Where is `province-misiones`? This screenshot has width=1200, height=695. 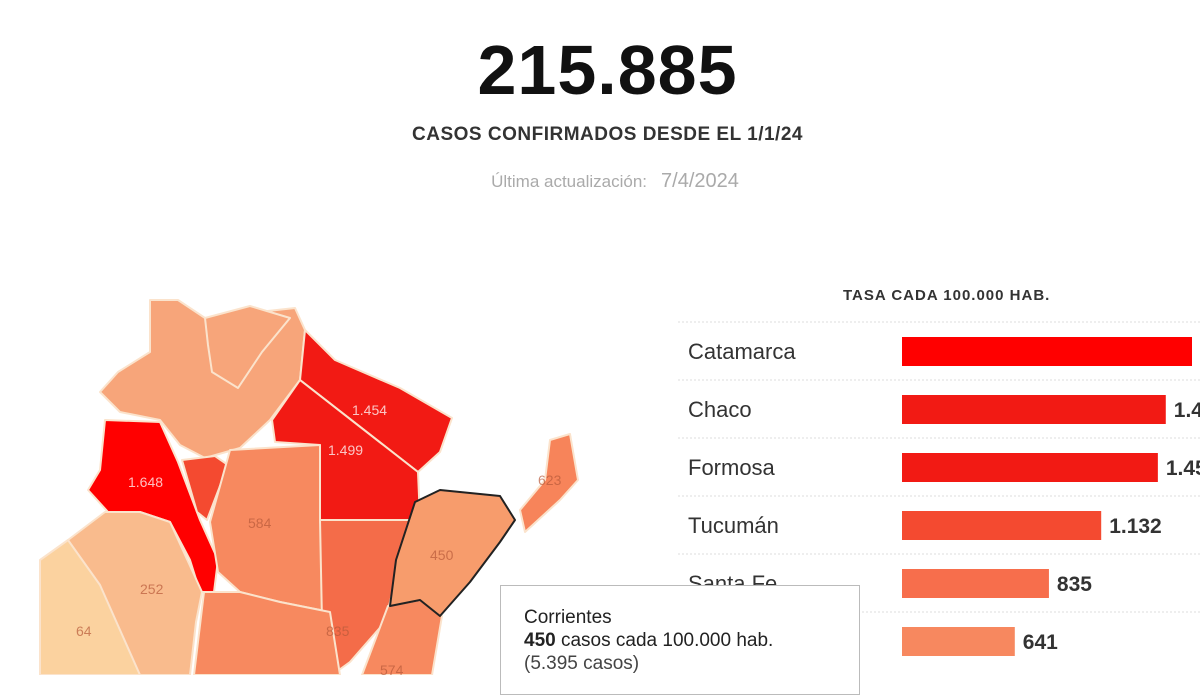
province-misiones is located at coordinates (549, 483).